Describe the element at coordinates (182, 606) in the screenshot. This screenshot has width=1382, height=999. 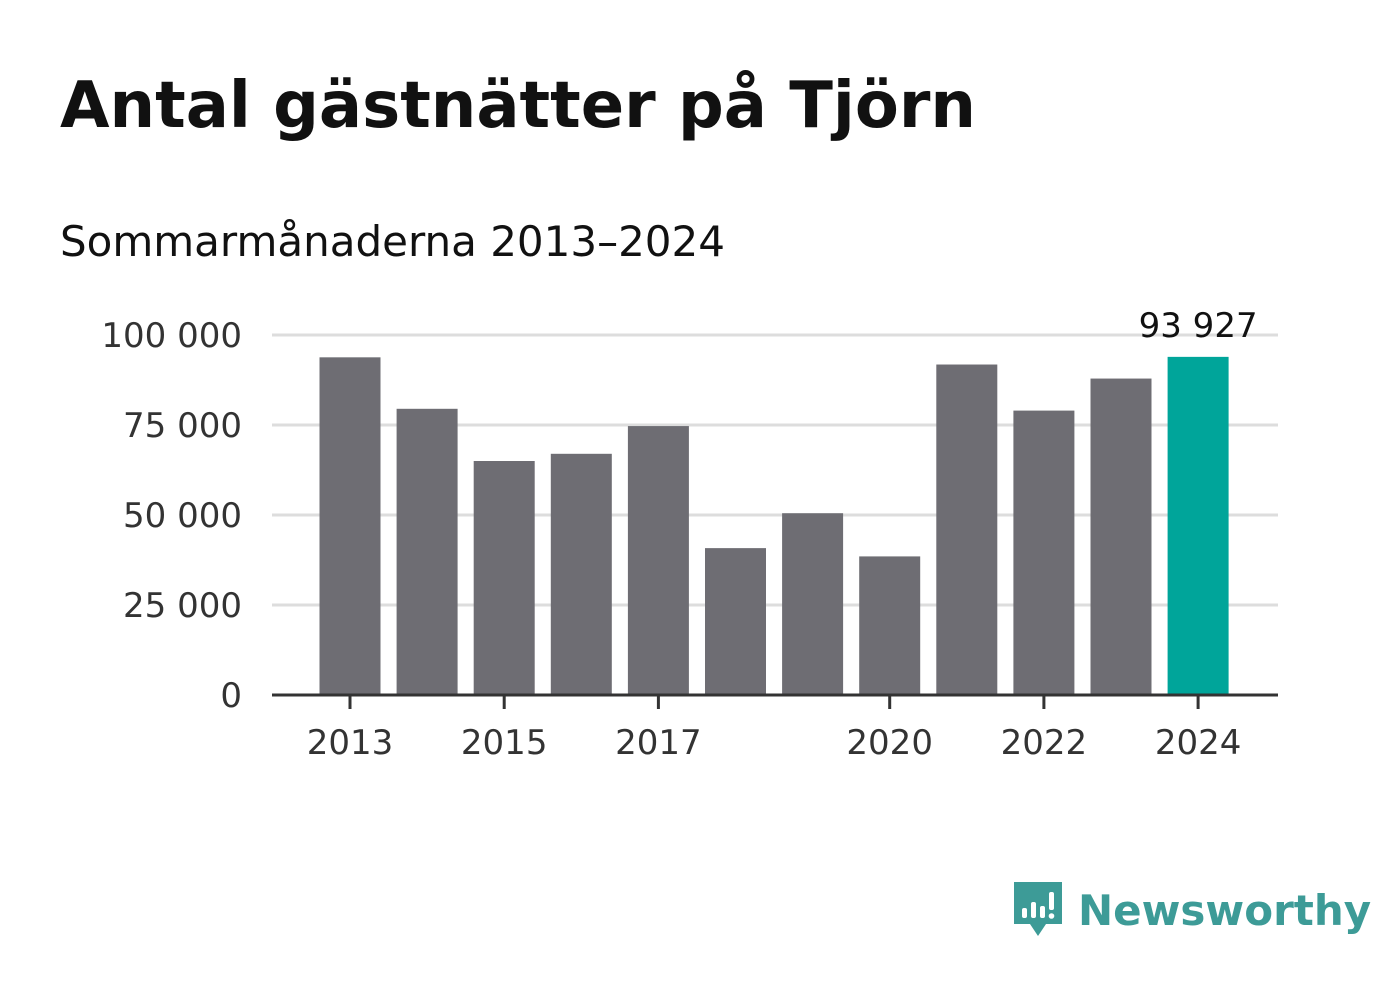
I see `y-tick-label: 25 000` at that location.